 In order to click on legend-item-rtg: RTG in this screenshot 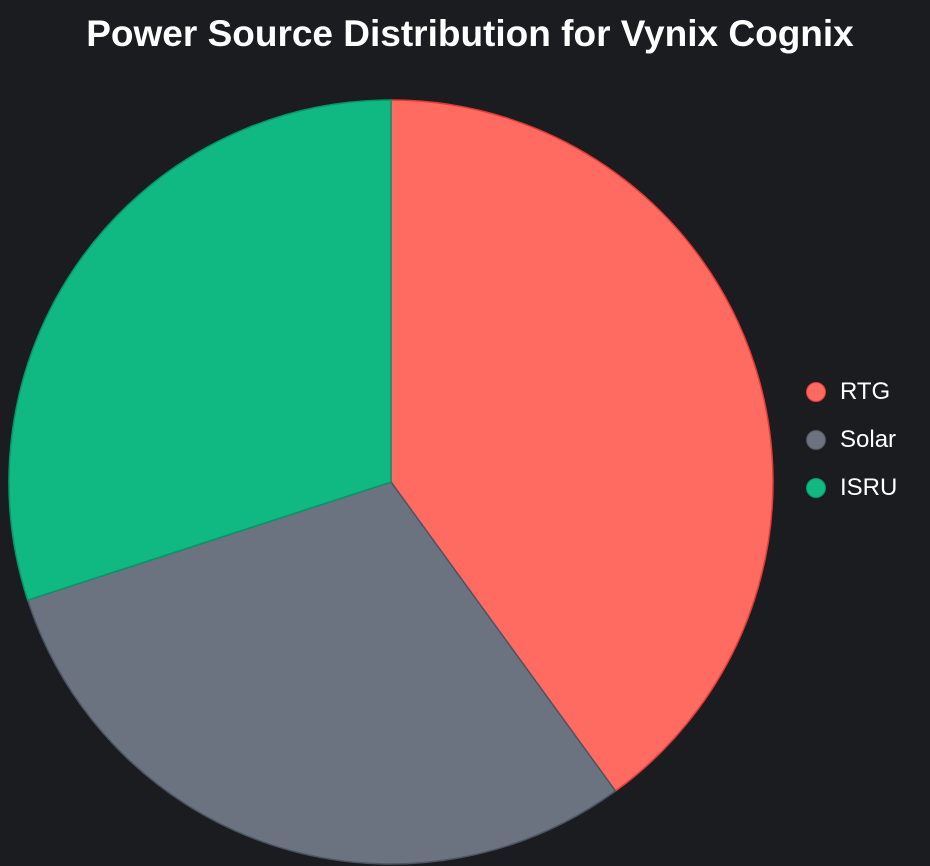, I will do `click(851, 392)`.